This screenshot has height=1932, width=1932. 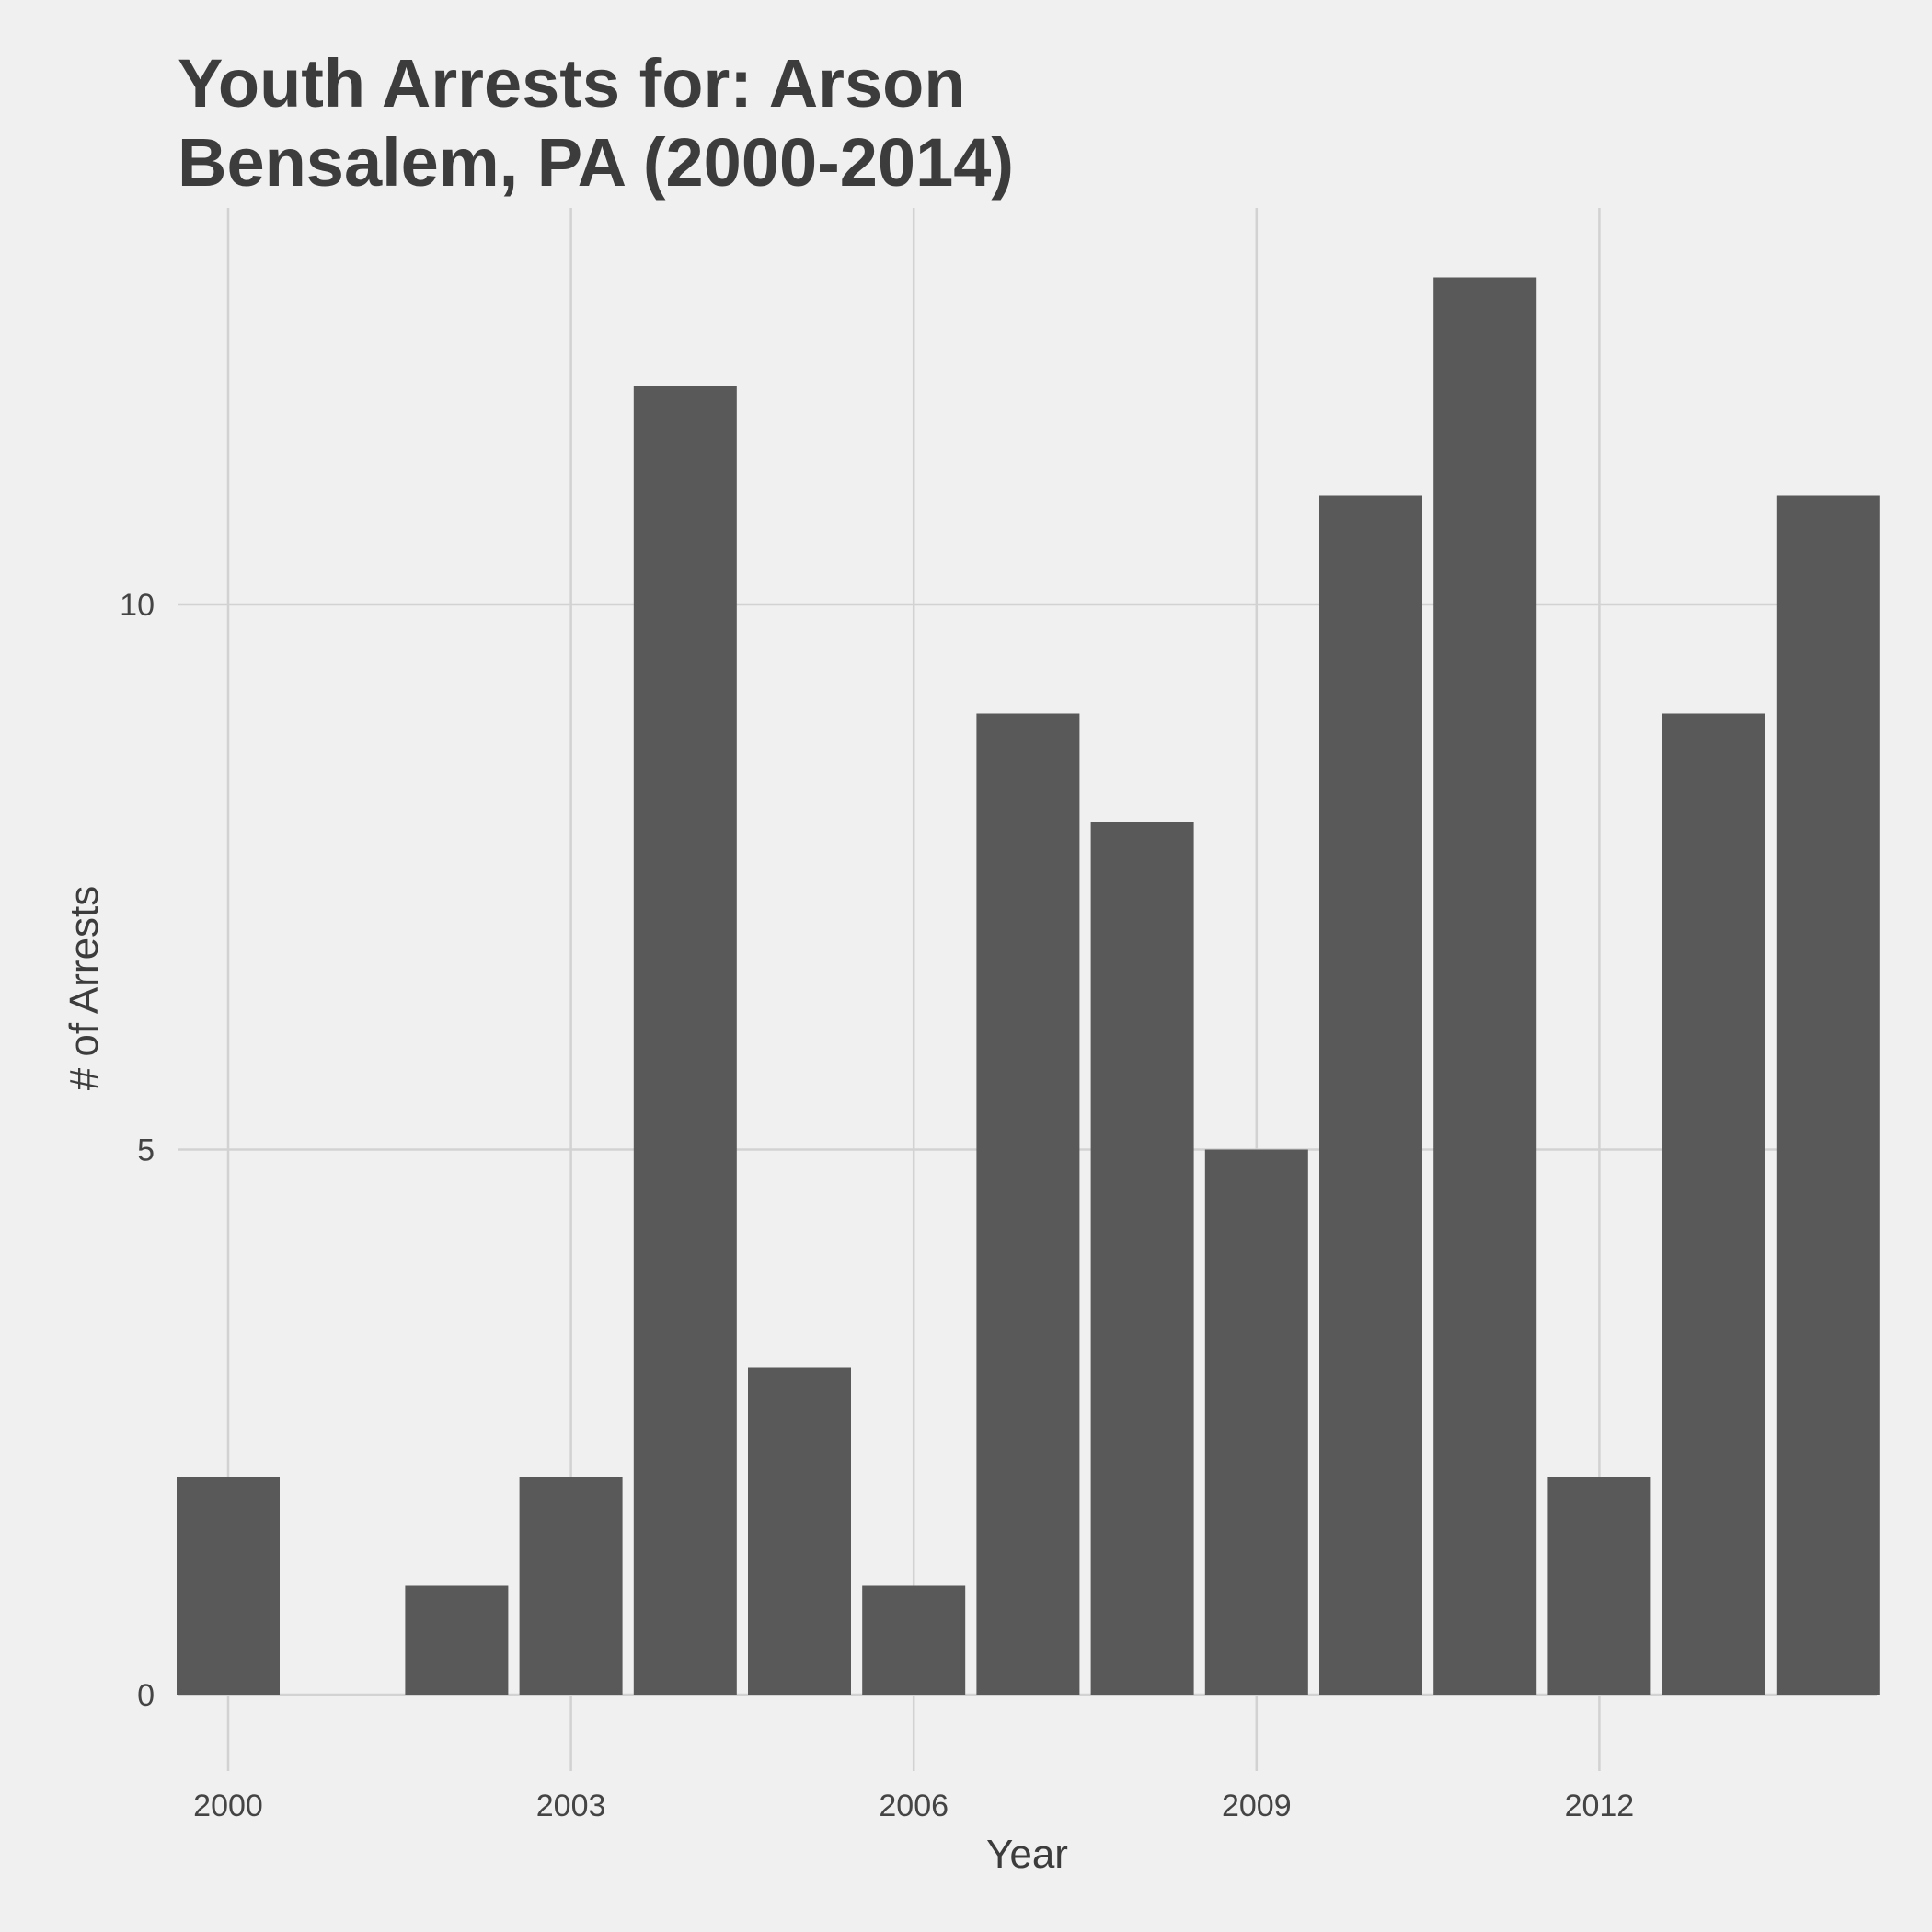 What do you see at coordinates (228, 1586) in the screenshot?
I see `bar-2000` at bounding box center [228, 1586].